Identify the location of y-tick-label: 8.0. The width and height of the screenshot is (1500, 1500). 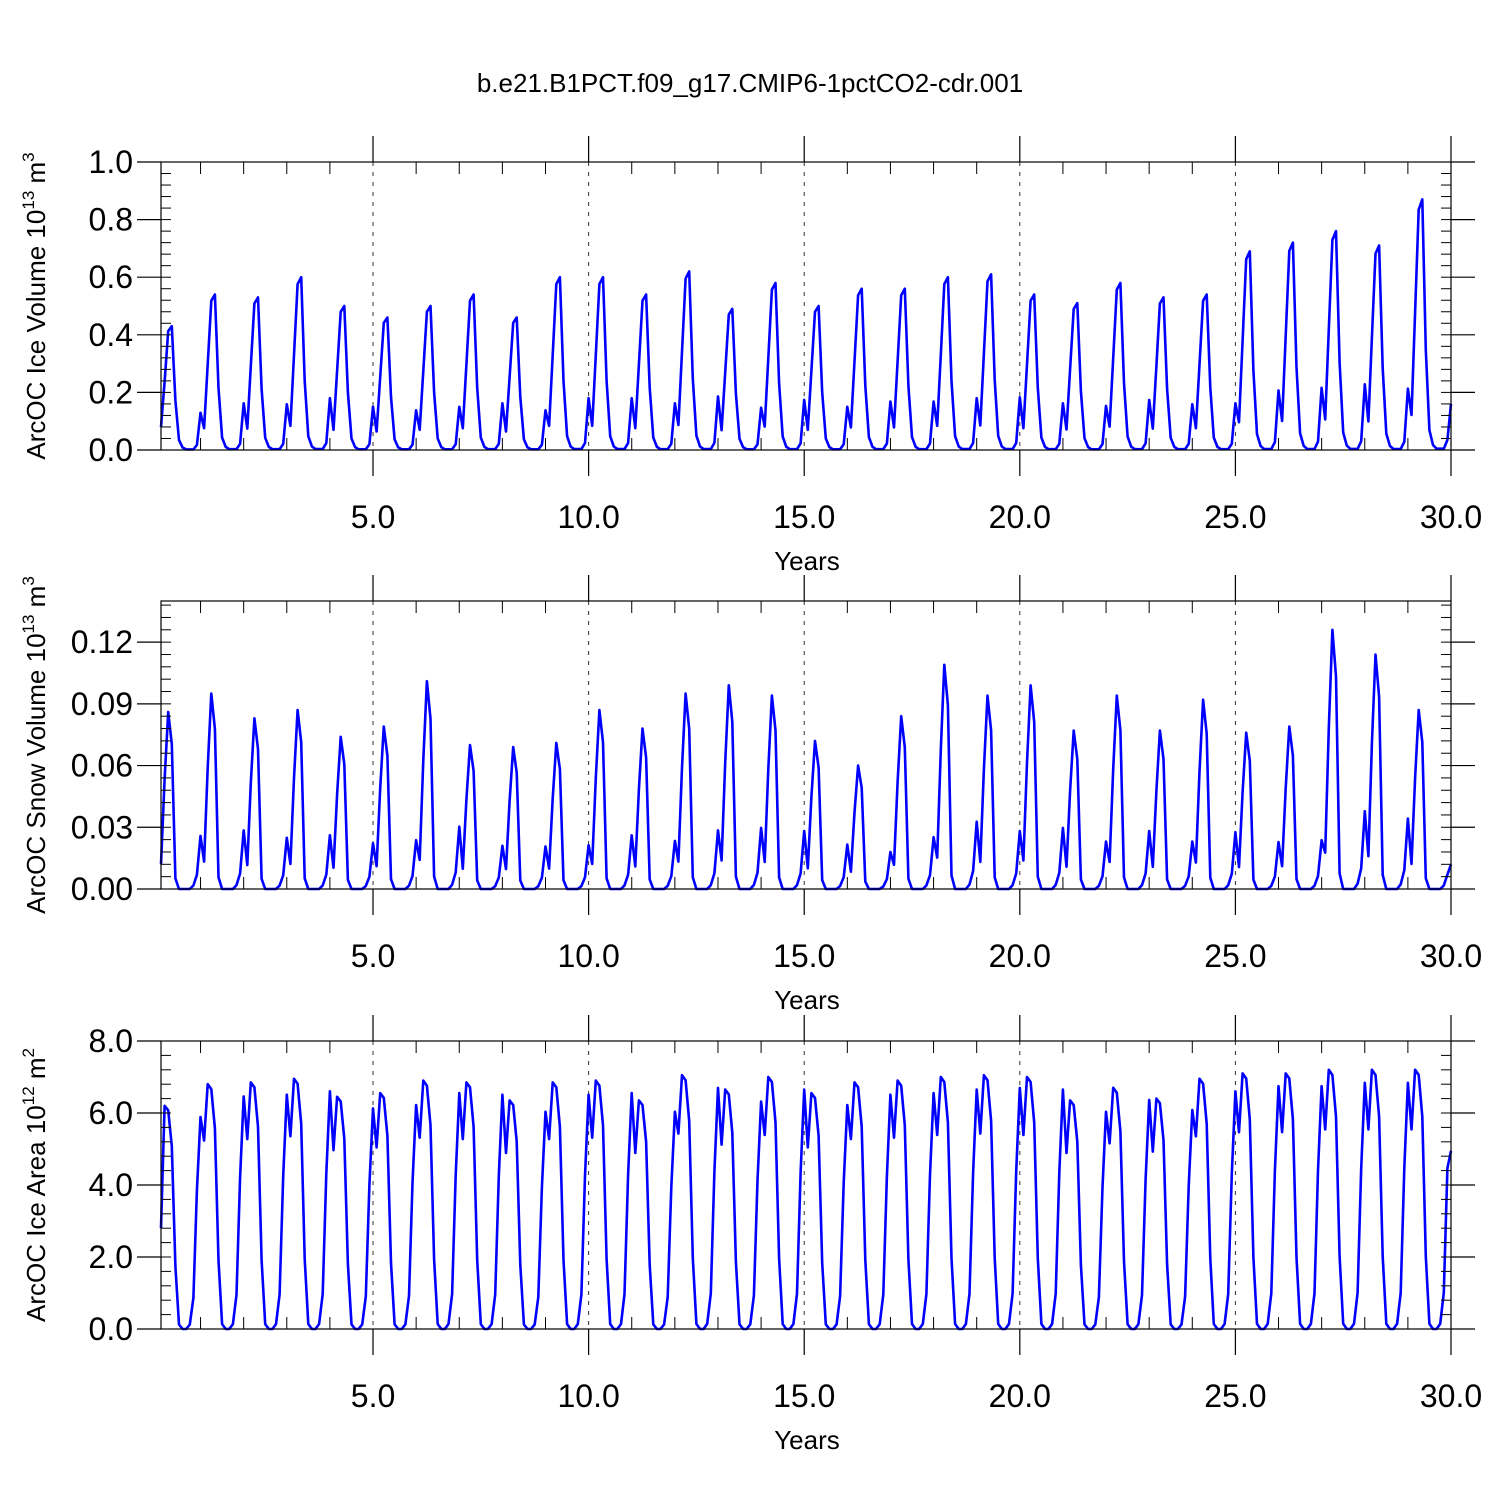
(111, 1041).